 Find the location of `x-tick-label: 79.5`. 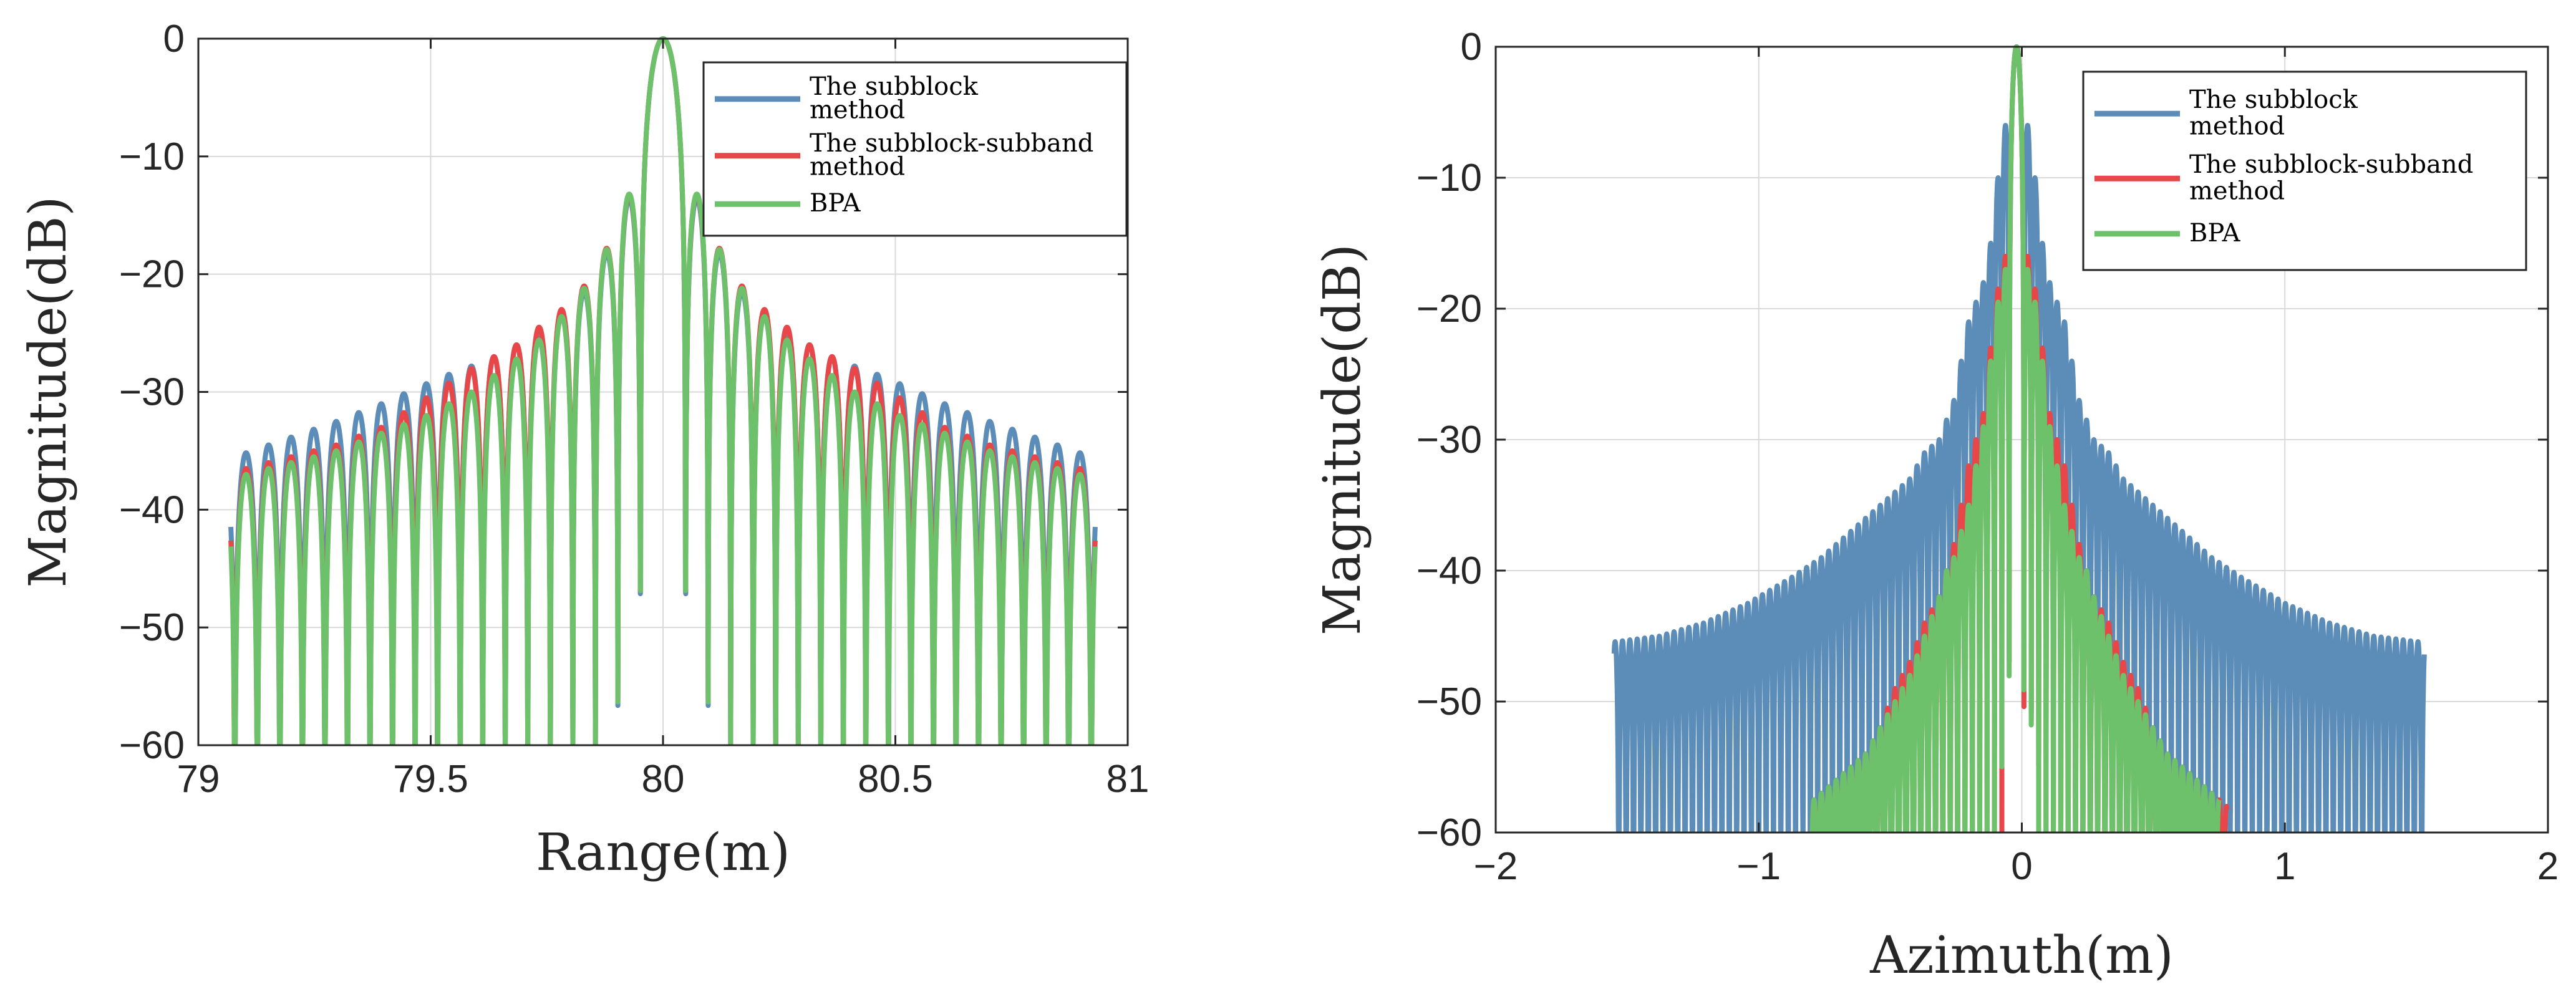

x-tick-label: 79.5 is located at coordinates (430, 779).